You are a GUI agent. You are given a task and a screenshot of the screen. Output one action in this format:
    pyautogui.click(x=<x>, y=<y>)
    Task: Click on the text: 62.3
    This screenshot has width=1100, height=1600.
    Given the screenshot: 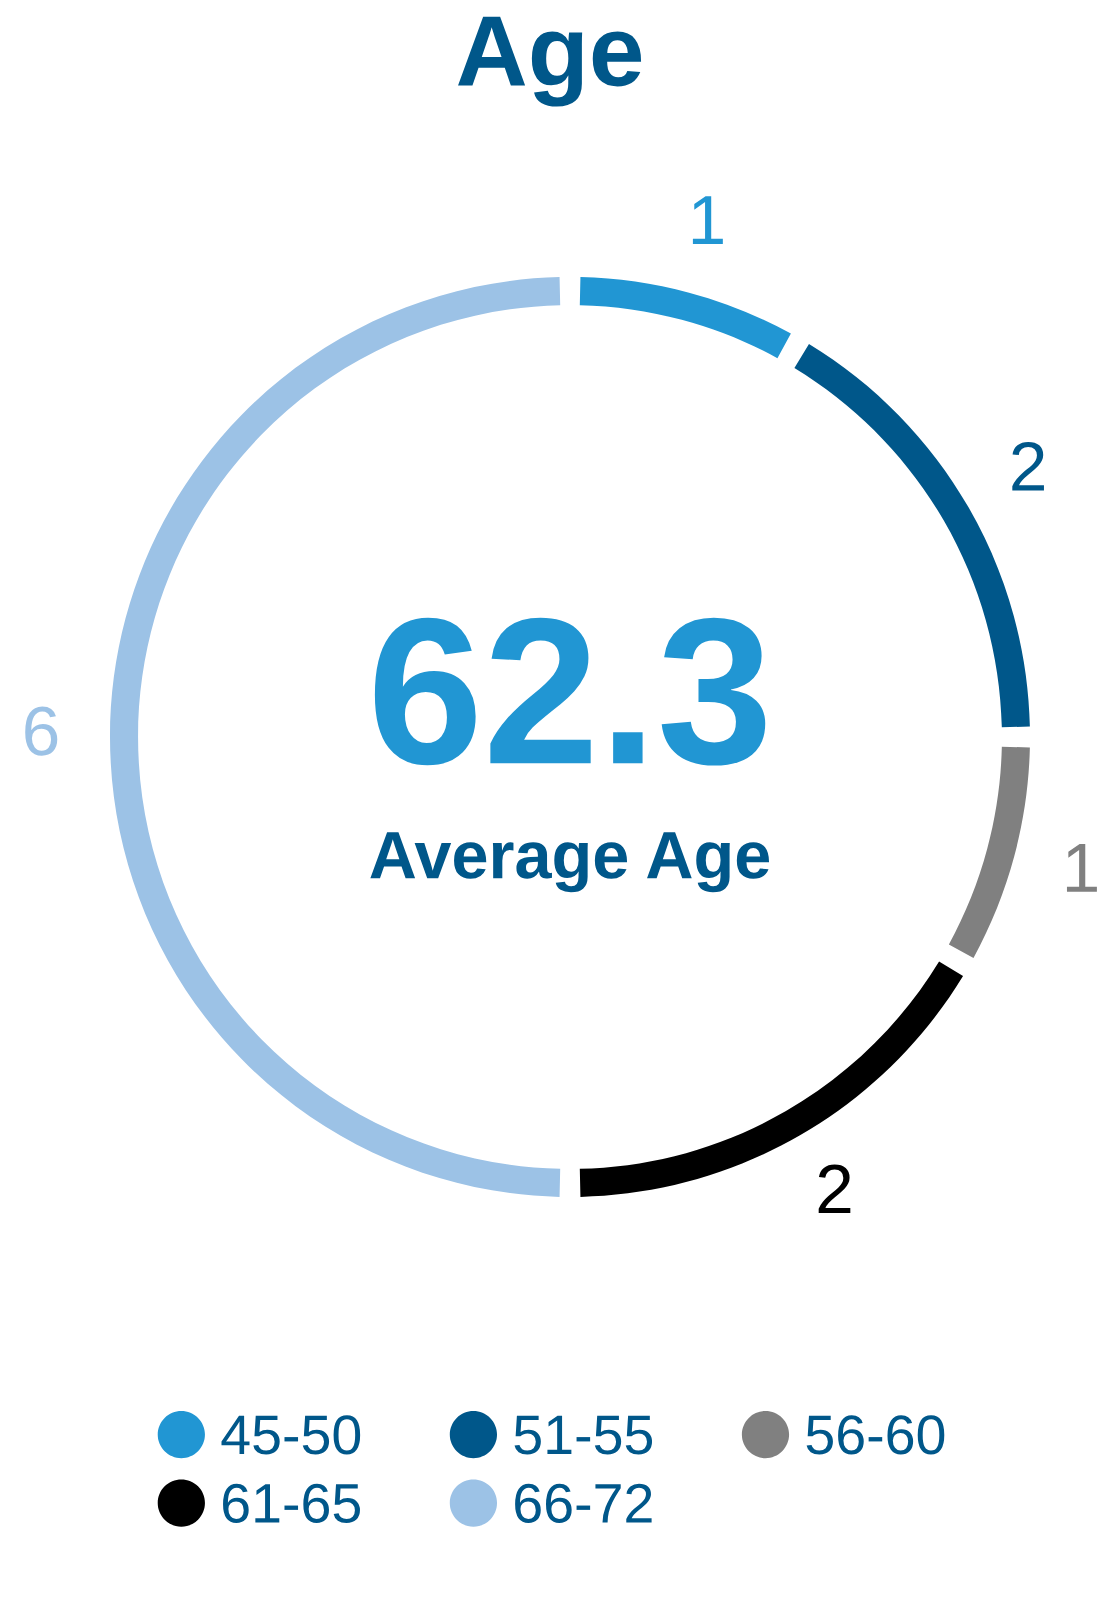 What is the action you would take?
    pyautogui.click(x=570, y=691)
    